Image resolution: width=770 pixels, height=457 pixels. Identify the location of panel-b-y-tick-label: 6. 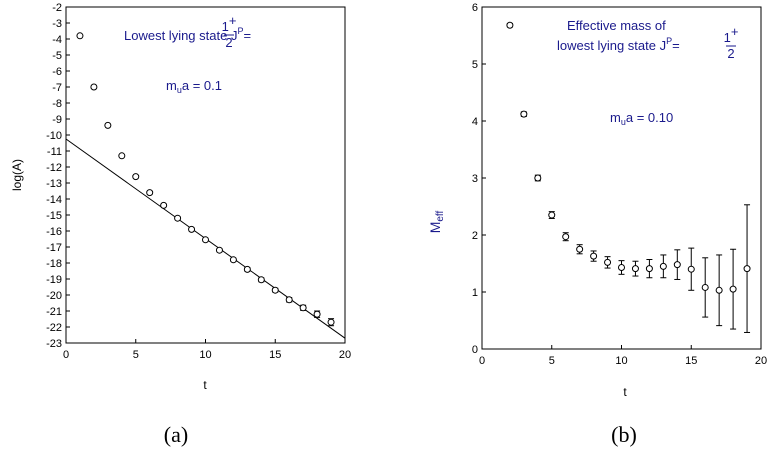
(475, 8).